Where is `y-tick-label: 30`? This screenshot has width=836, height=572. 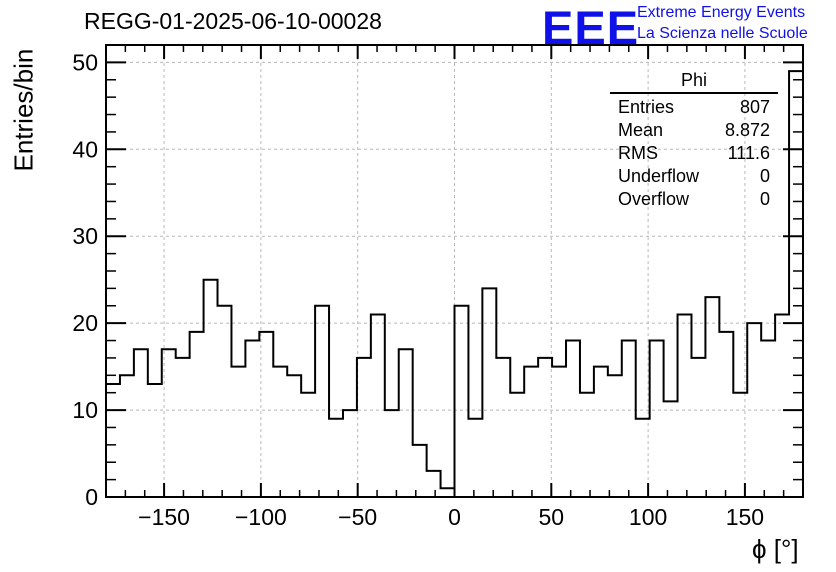 y-tick-label: 30 is located at coordinates (85, 236).